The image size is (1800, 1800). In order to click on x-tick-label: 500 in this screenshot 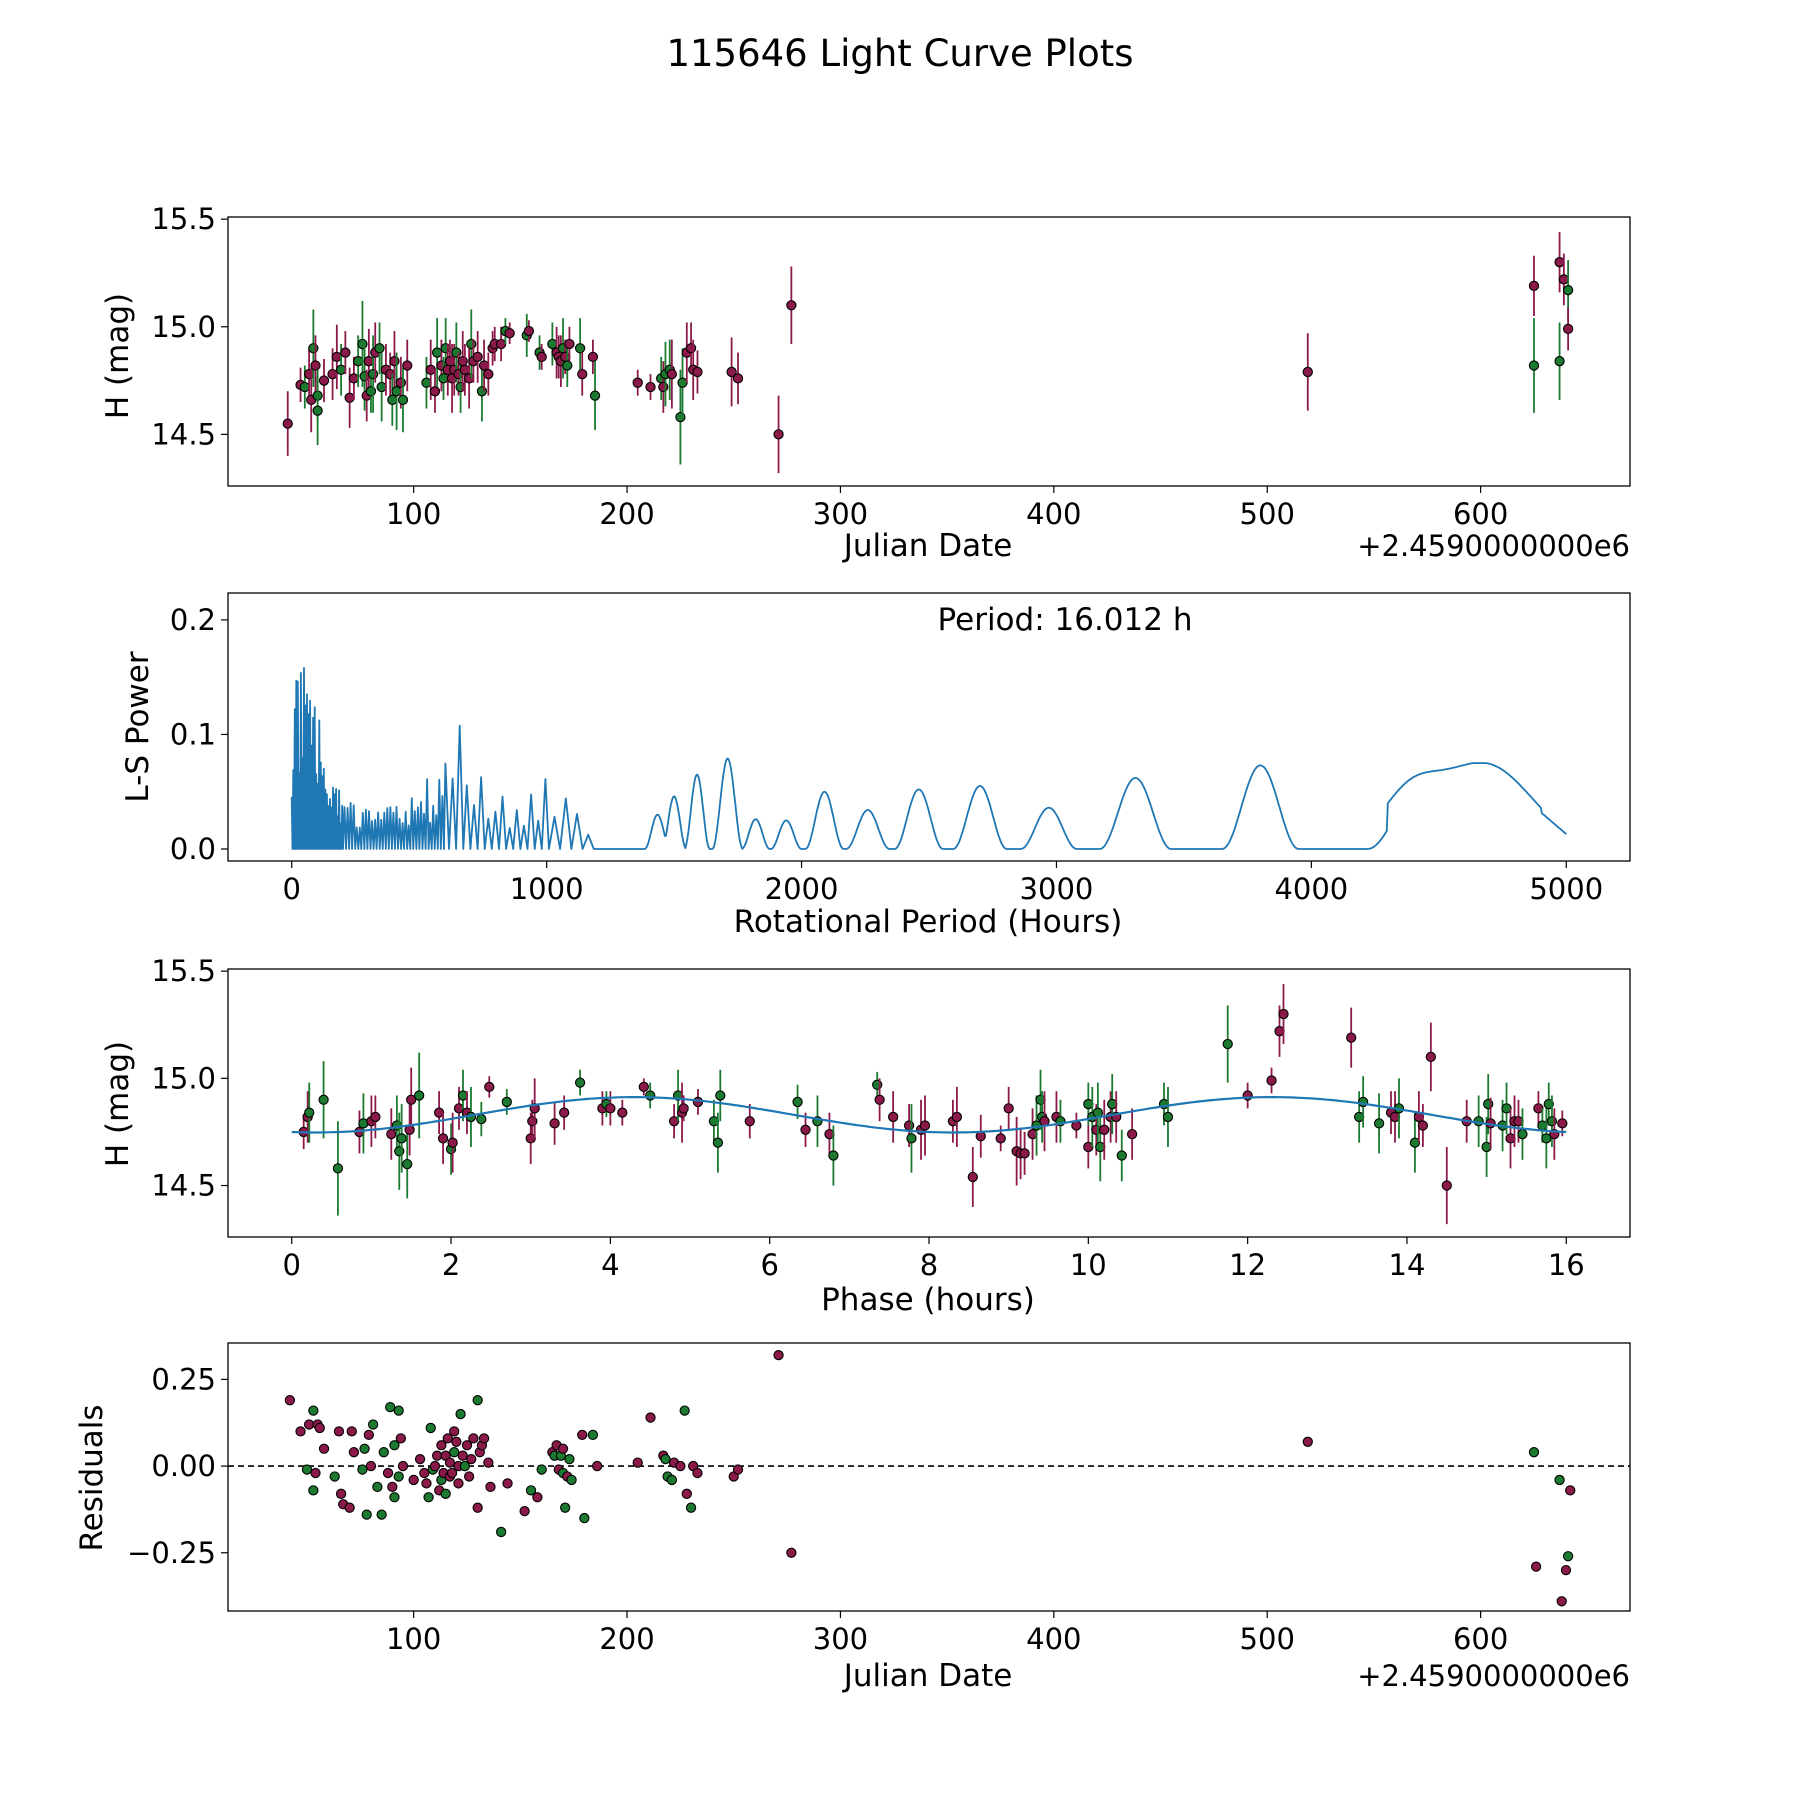, I will do `click(1267, 514)`.